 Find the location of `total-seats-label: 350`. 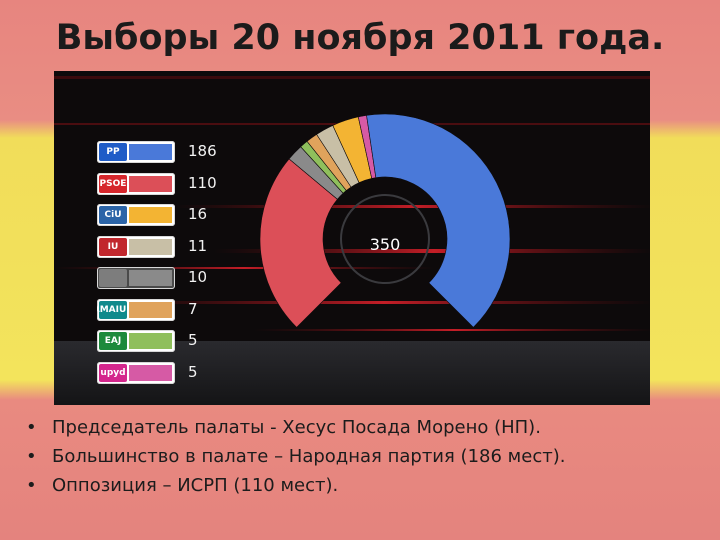

total-seats-label: 350 is located at coordinates (385, 244).